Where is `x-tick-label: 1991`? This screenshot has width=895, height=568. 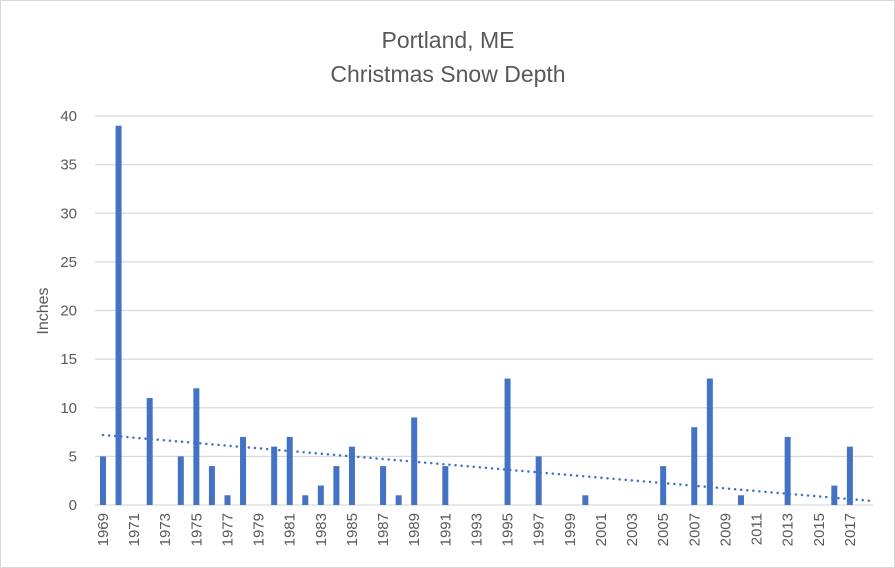 x-tick-label: 1991 is located at coordinates (445, 529).